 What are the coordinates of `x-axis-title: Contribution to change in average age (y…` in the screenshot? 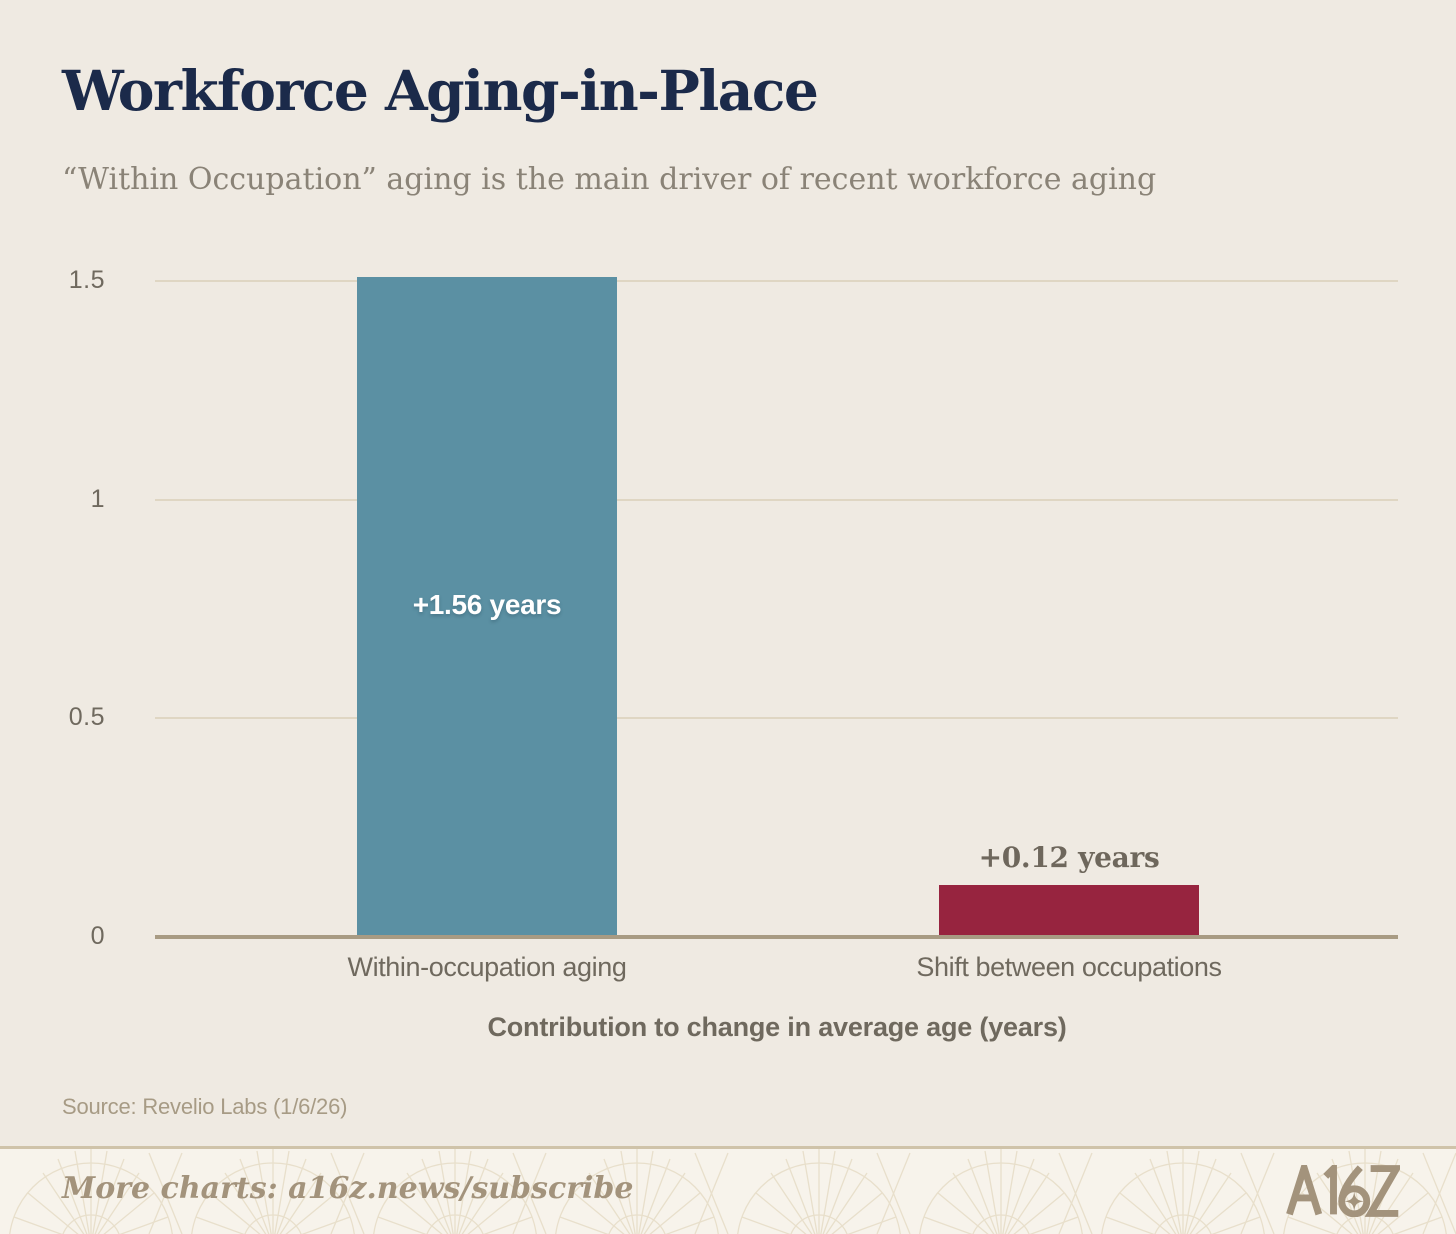 It's located at (777, 1027).